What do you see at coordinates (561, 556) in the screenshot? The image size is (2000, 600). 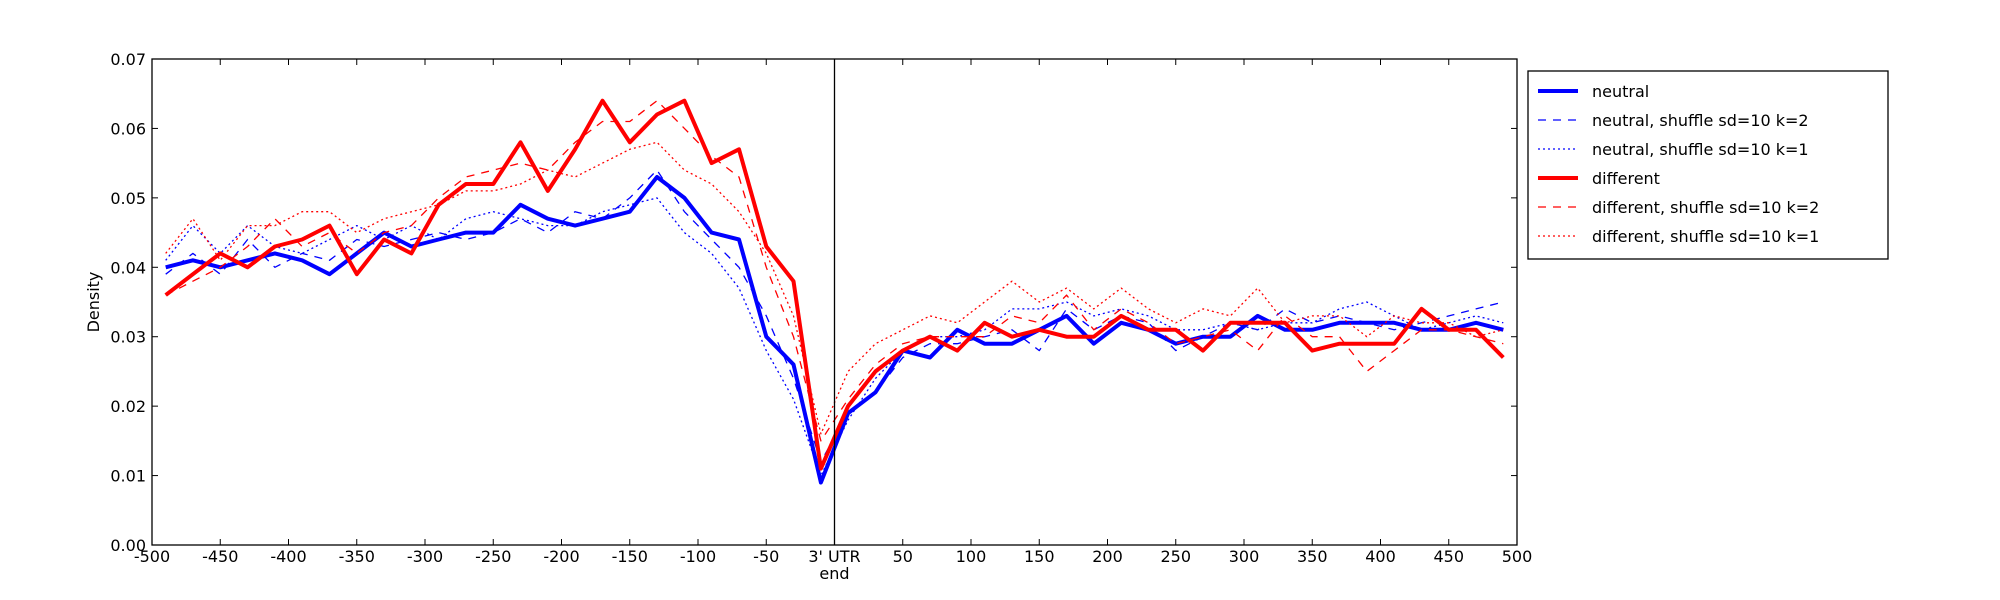 I see `x-tick-label: -200` at bounding box center [561, 556].